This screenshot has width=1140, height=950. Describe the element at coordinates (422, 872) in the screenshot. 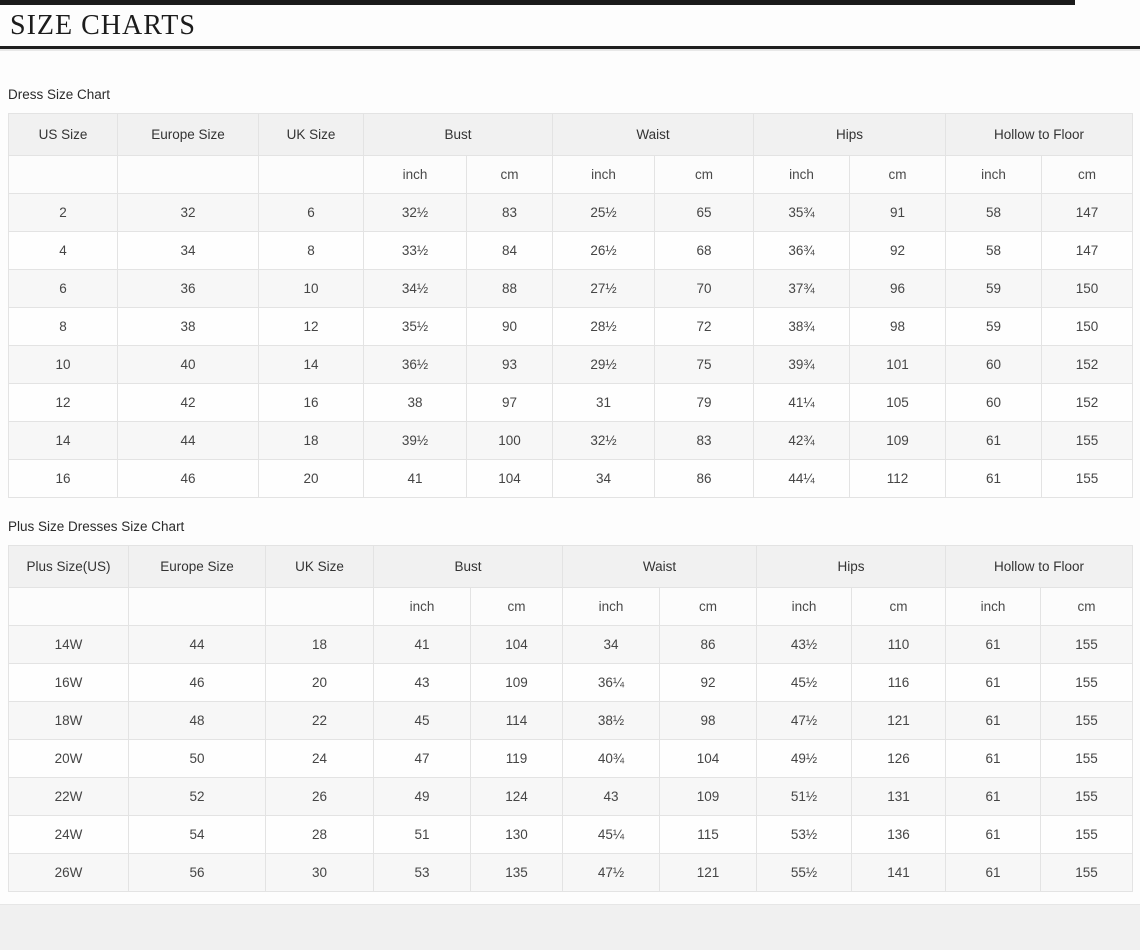

I see `cell: 53` at that location.